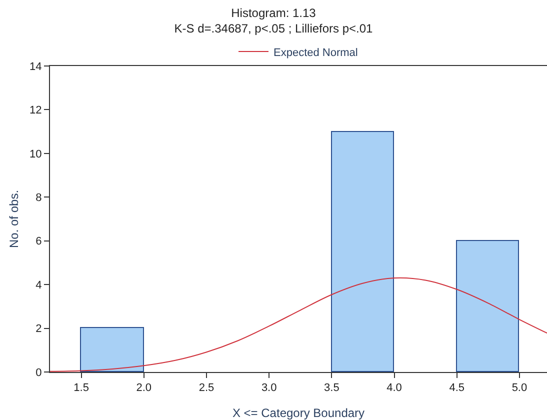 This screenshot has width=547, height=420. What do you see at coordinates (144, 388) in the screenshot?
I see `x-tick-label: 2.0` at bounding box center [144, 388].